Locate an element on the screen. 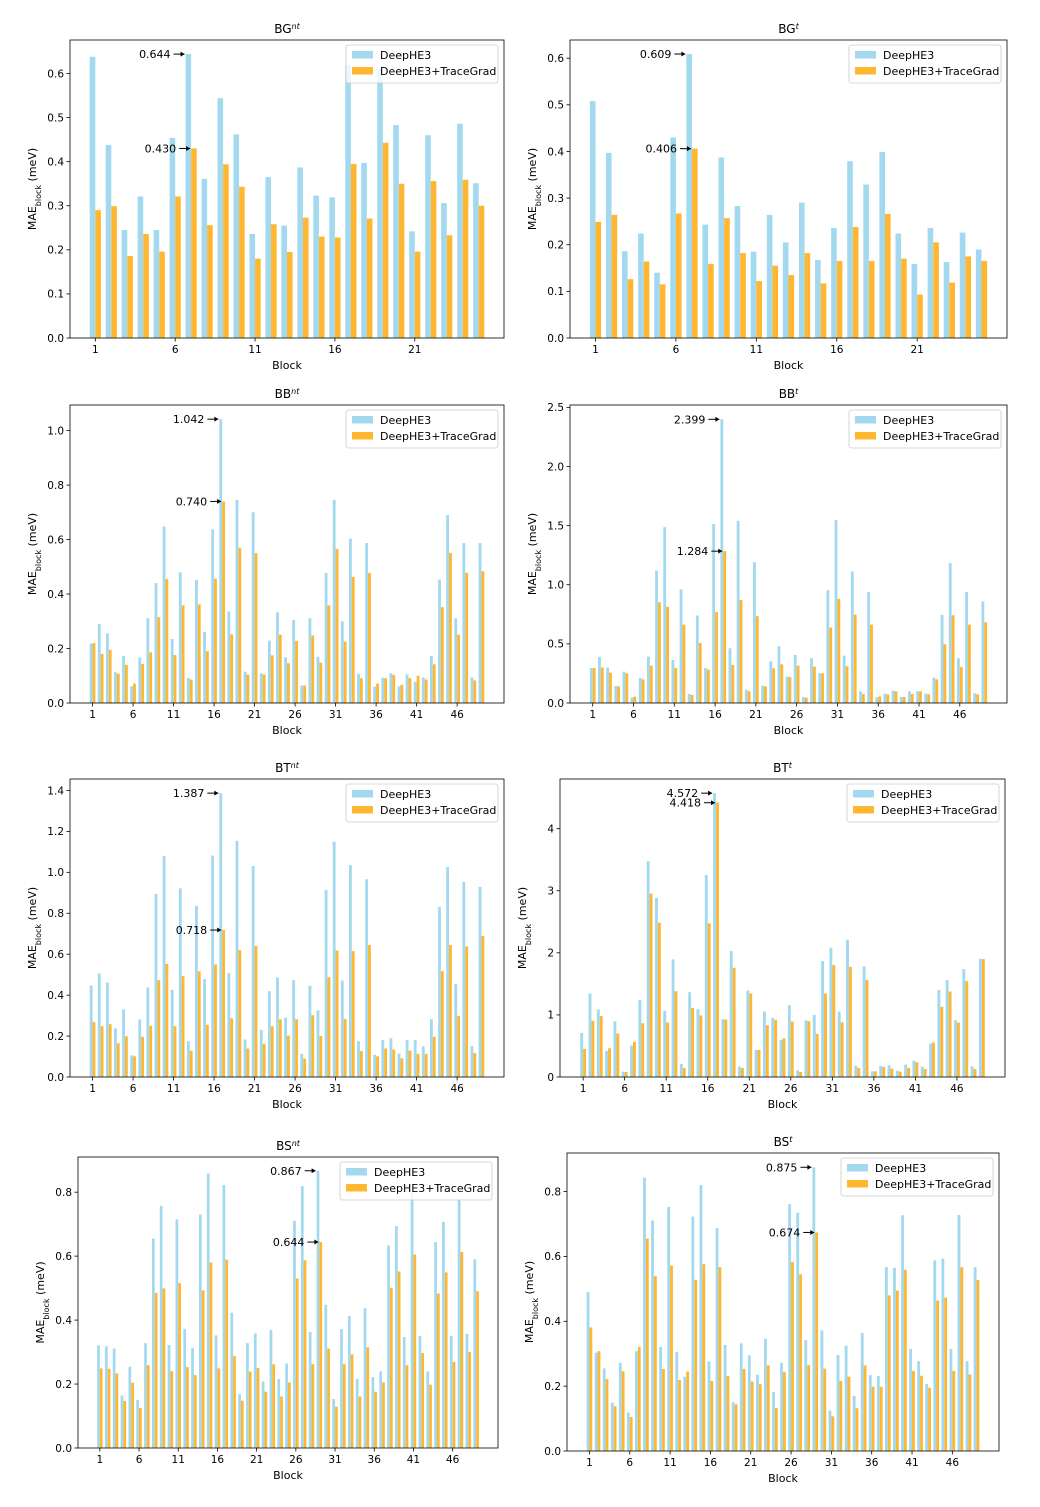 This screenshot has height=1507, width=1040. annotation-value: 0.644 is located at coordinates (289, 1242).